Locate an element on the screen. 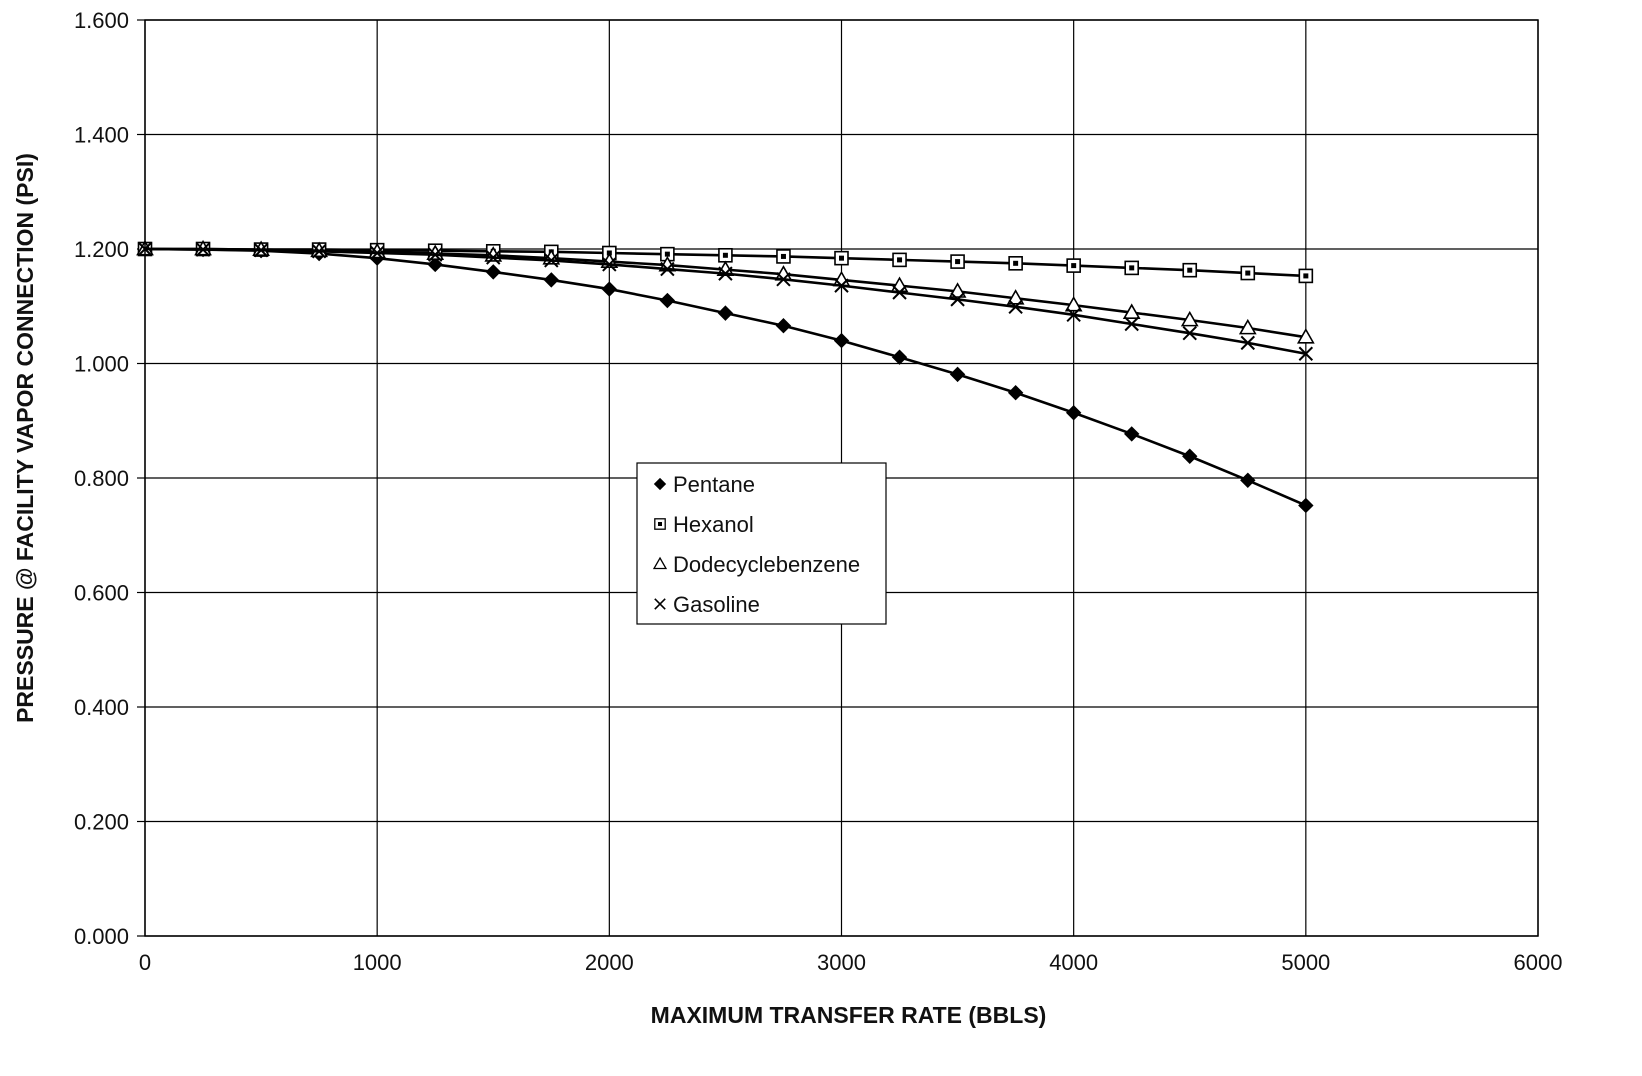  y-tick-label: 1.200 is located at coordinates (101, 249).